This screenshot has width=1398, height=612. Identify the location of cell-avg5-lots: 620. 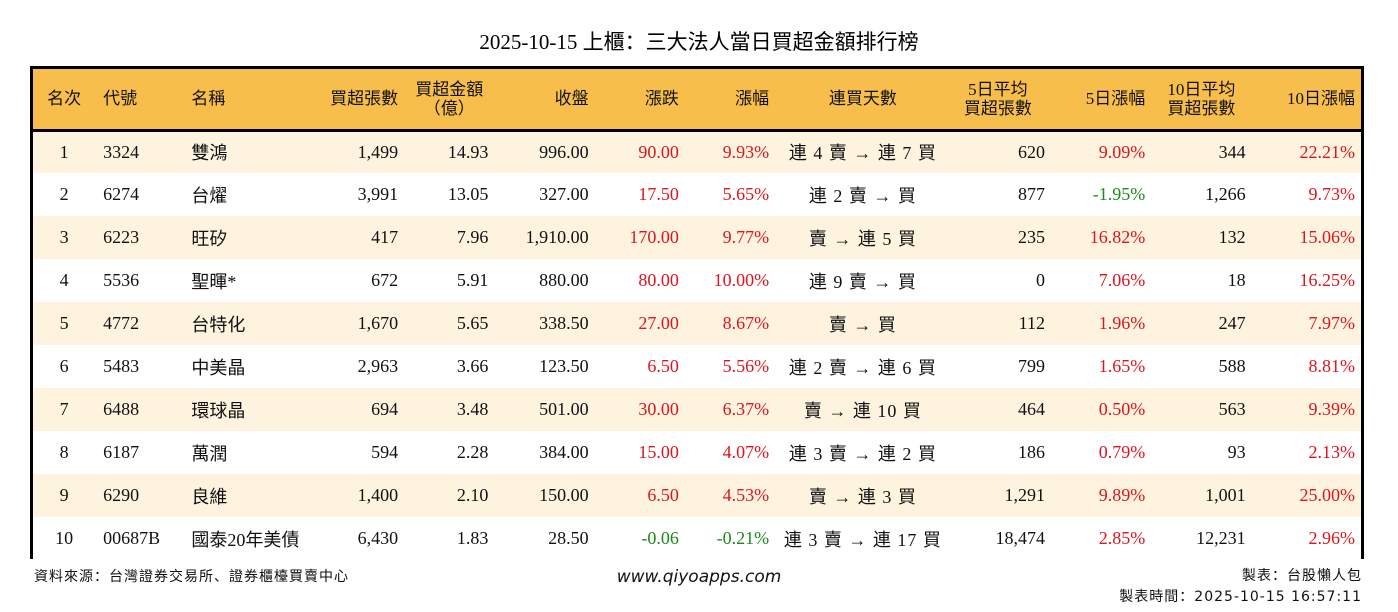
(1031, 151).